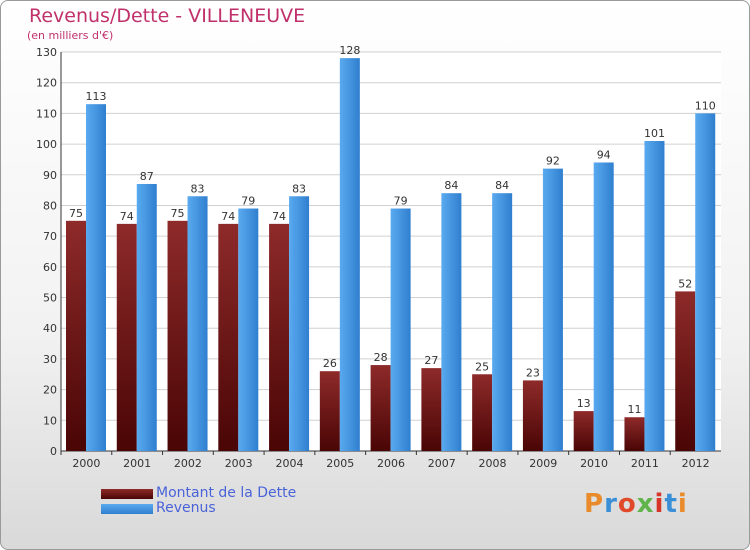 The width and height of the screenshot is (750, 550). I want to click on x-tick-label: 2006, so click(391, 463).